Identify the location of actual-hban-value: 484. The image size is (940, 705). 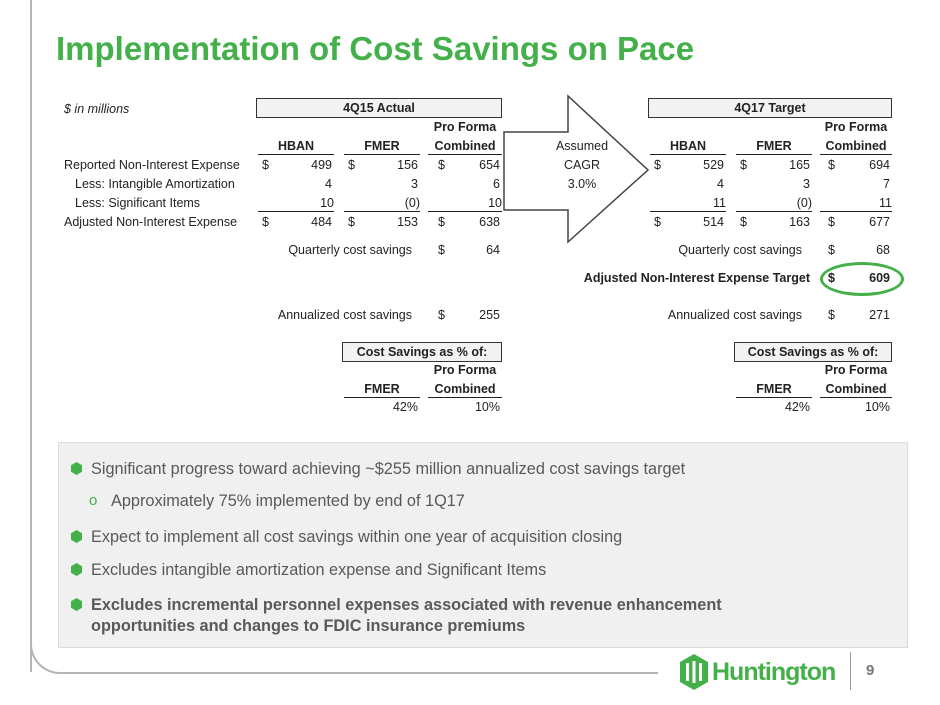
(321, 222).